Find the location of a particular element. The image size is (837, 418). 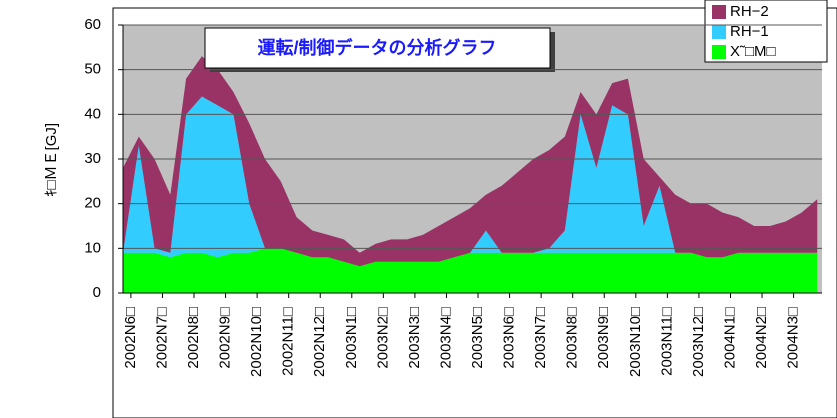

x-tick-label: 2002N11□ is located at coordinates (288, 341).